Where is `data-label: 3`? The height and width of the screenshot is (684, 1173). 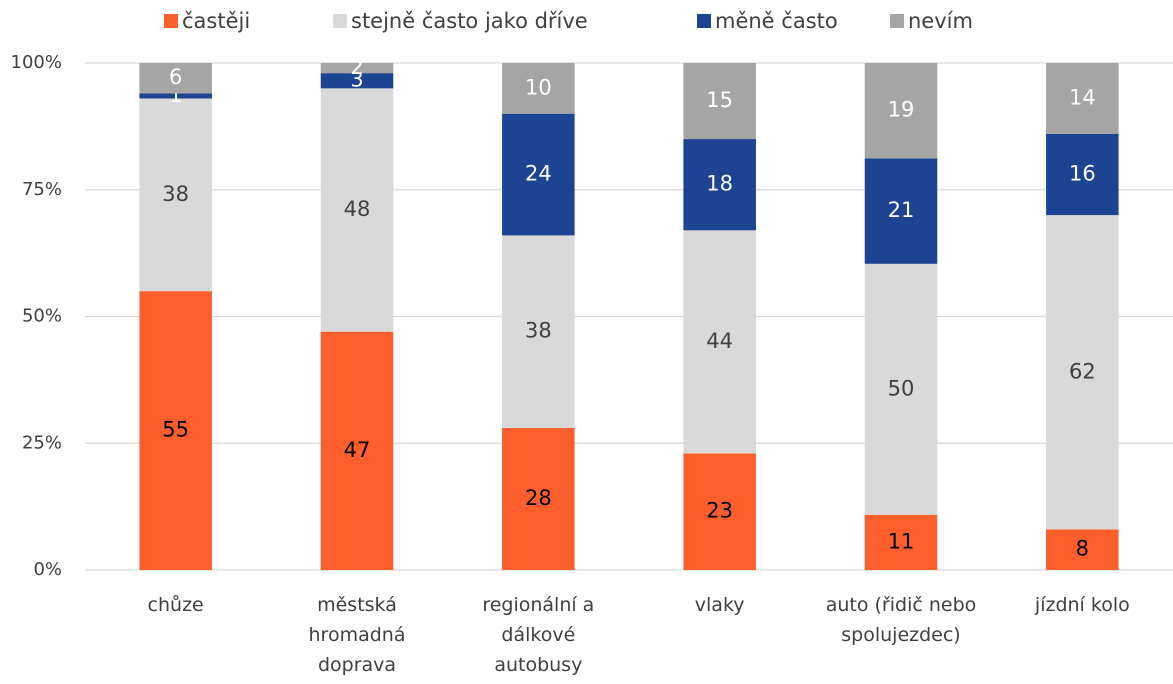 data-label: 3 is located at coordinates (356, 80).